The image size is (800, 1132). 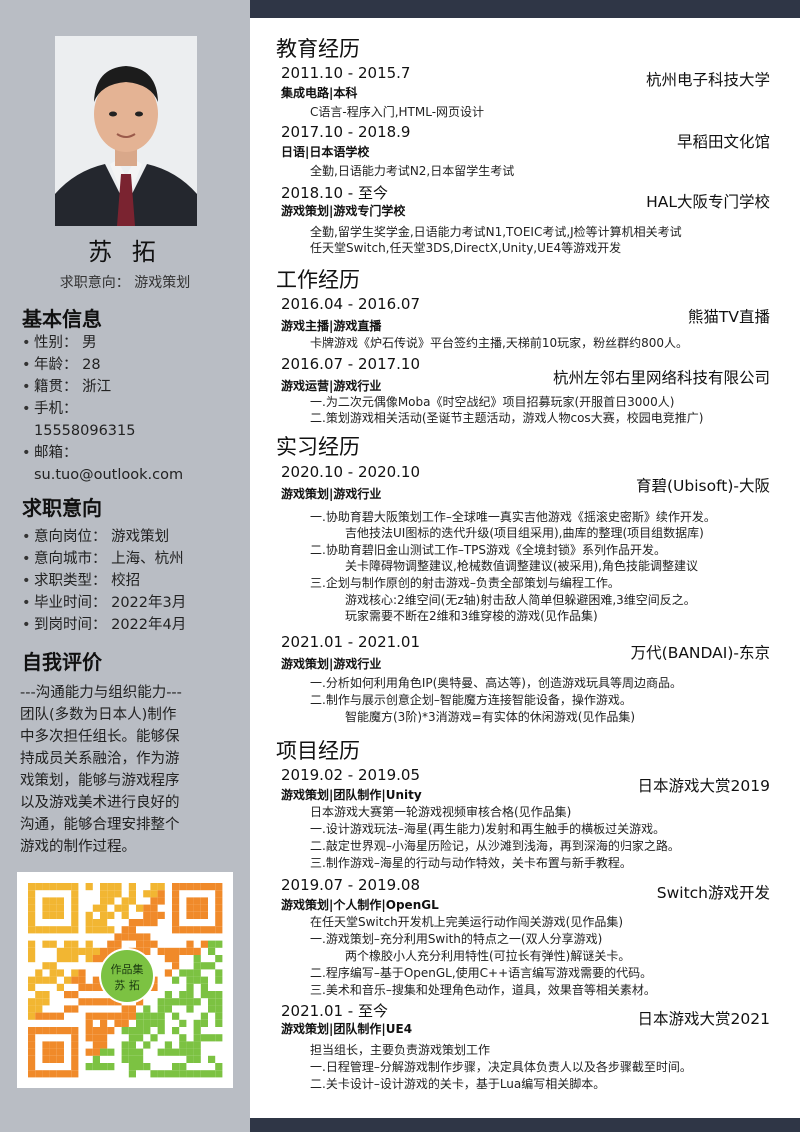 I want to click on qr-center-badge: 作品集 苏 拓, so click(x=127, y=976).